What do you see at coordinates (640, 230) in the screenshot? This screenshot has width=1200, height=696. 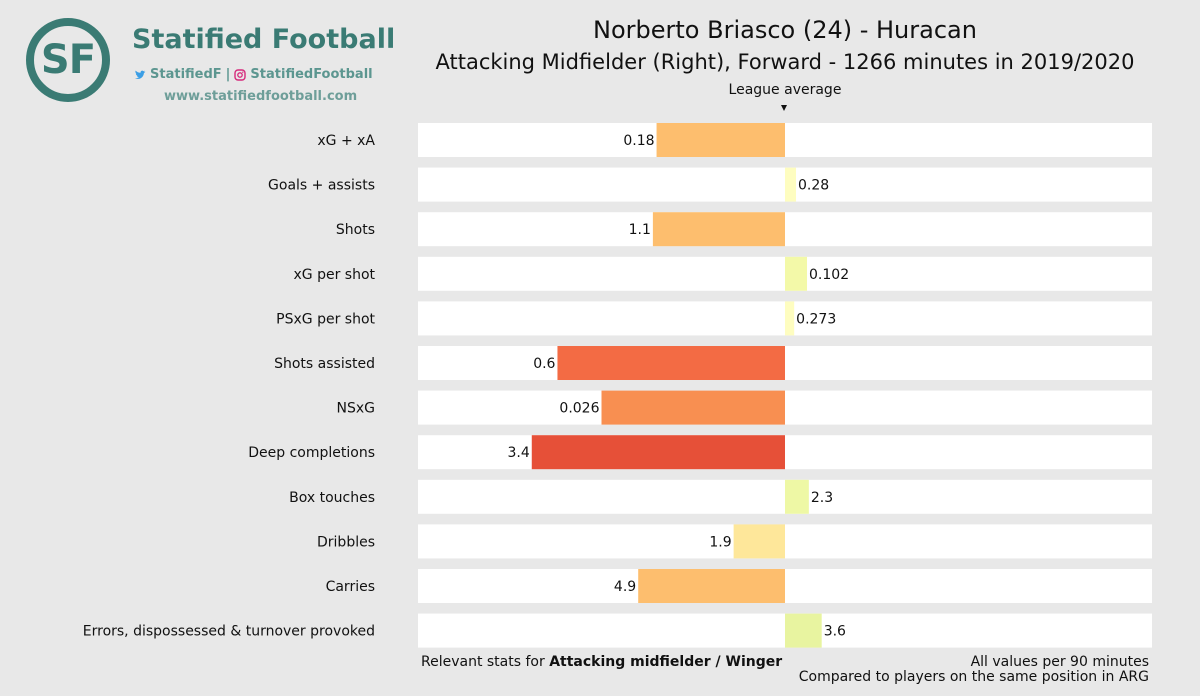 I see `value-label: 1.1` at bounding box center [640, 230].